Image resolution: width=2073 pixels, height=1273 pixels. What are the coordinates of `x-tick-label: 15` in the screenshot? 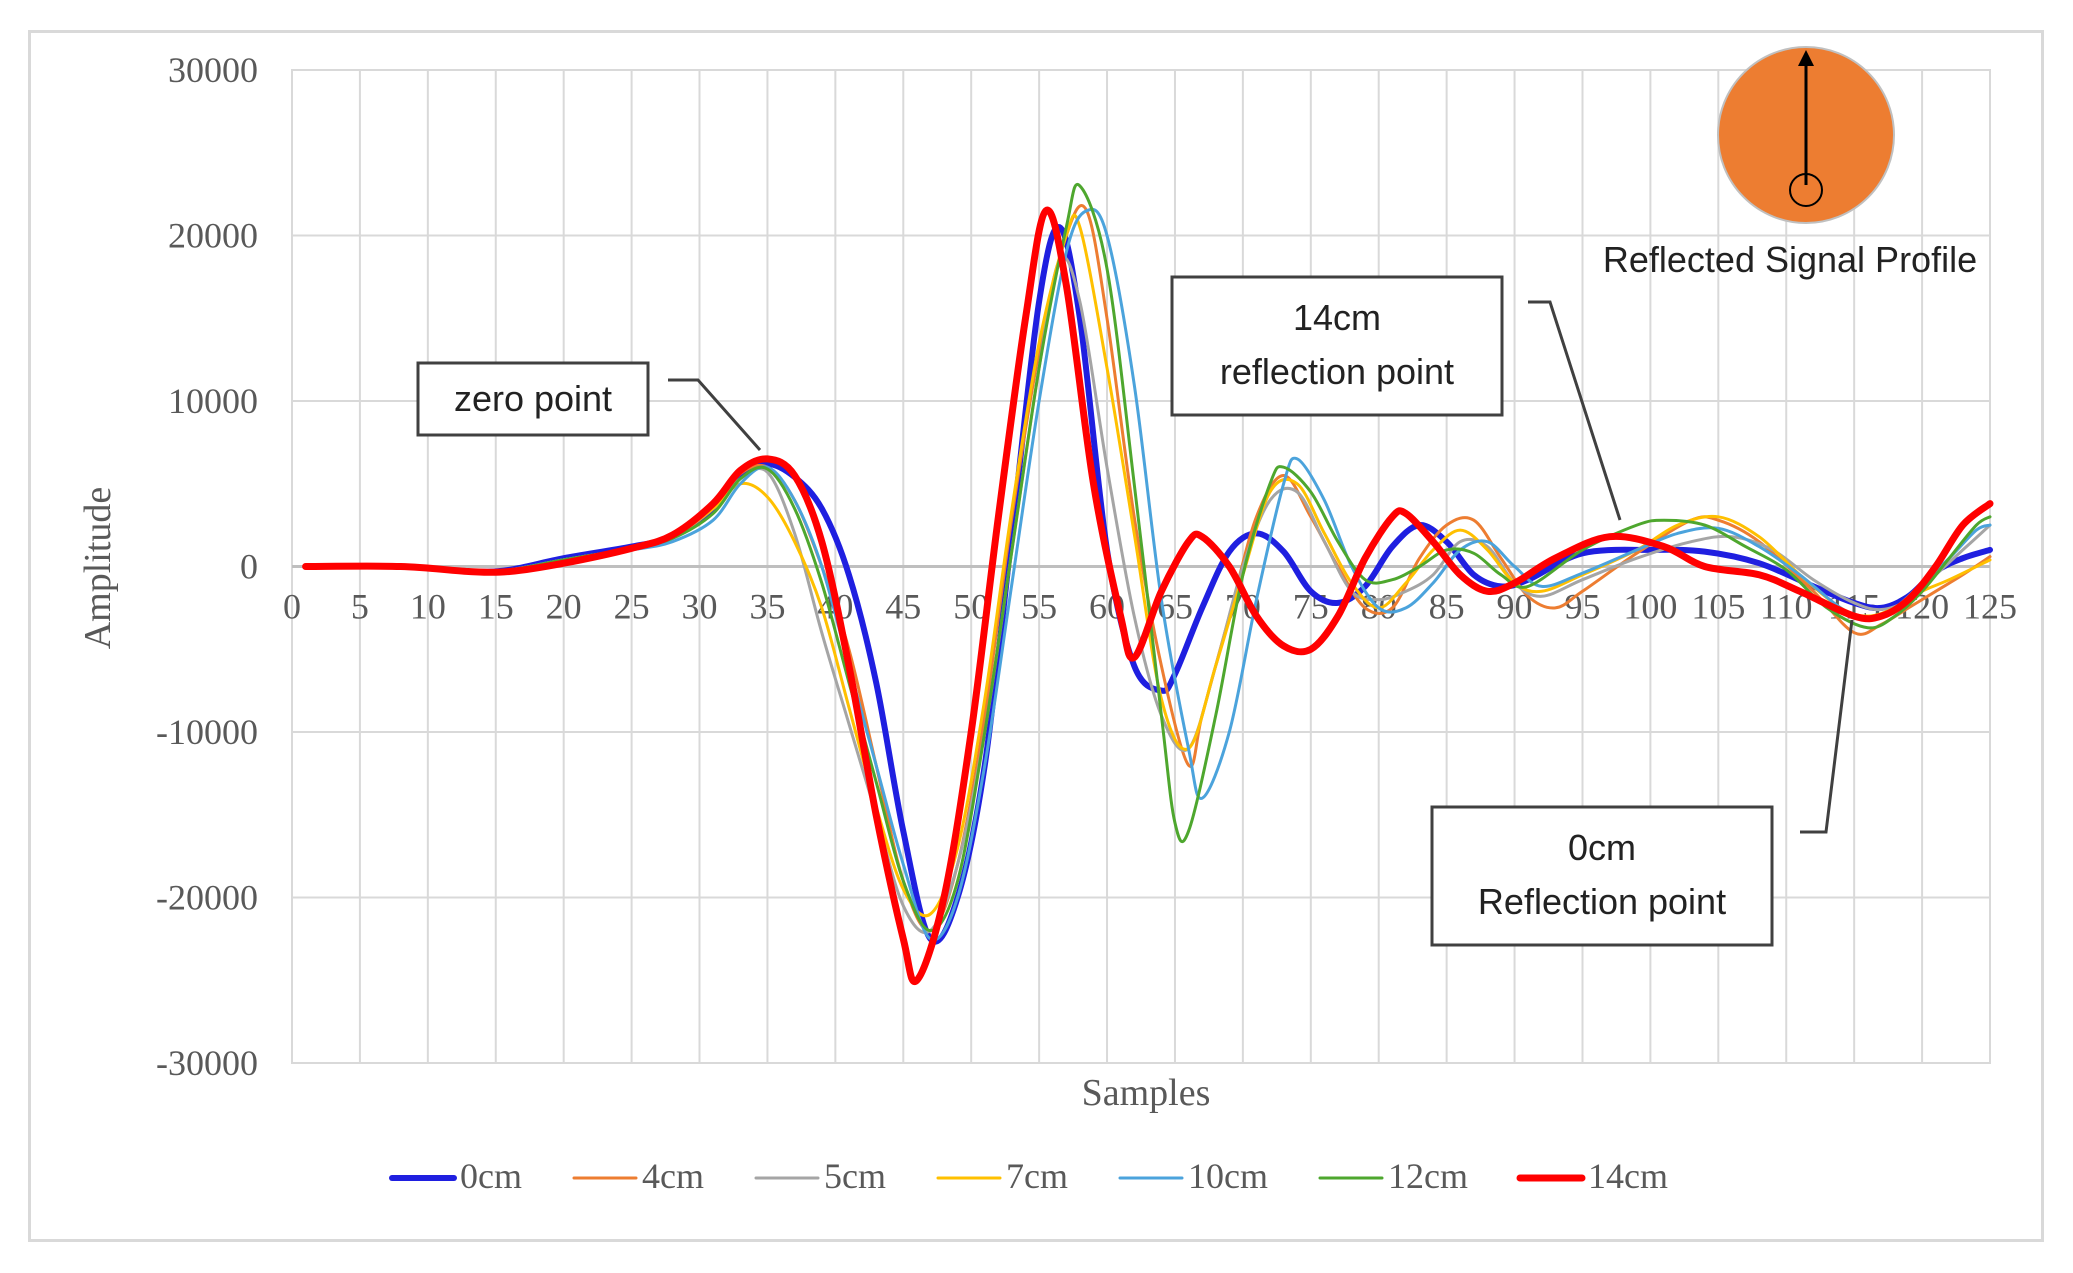 It's located at (496, 607).